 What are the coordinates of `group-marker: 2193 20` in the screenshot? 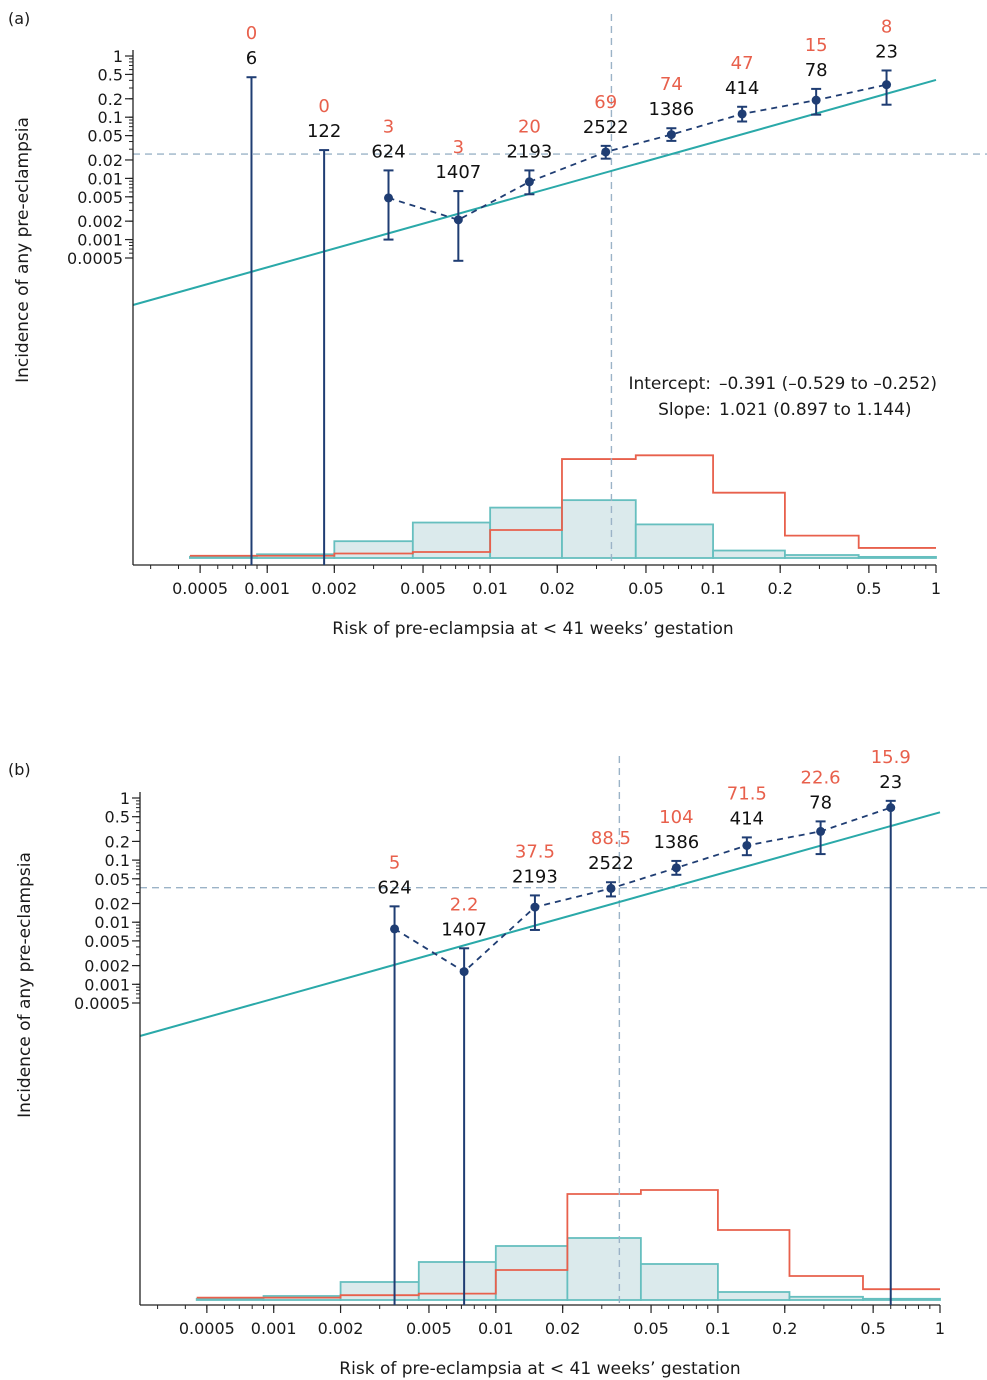 It's located at (529, 156).